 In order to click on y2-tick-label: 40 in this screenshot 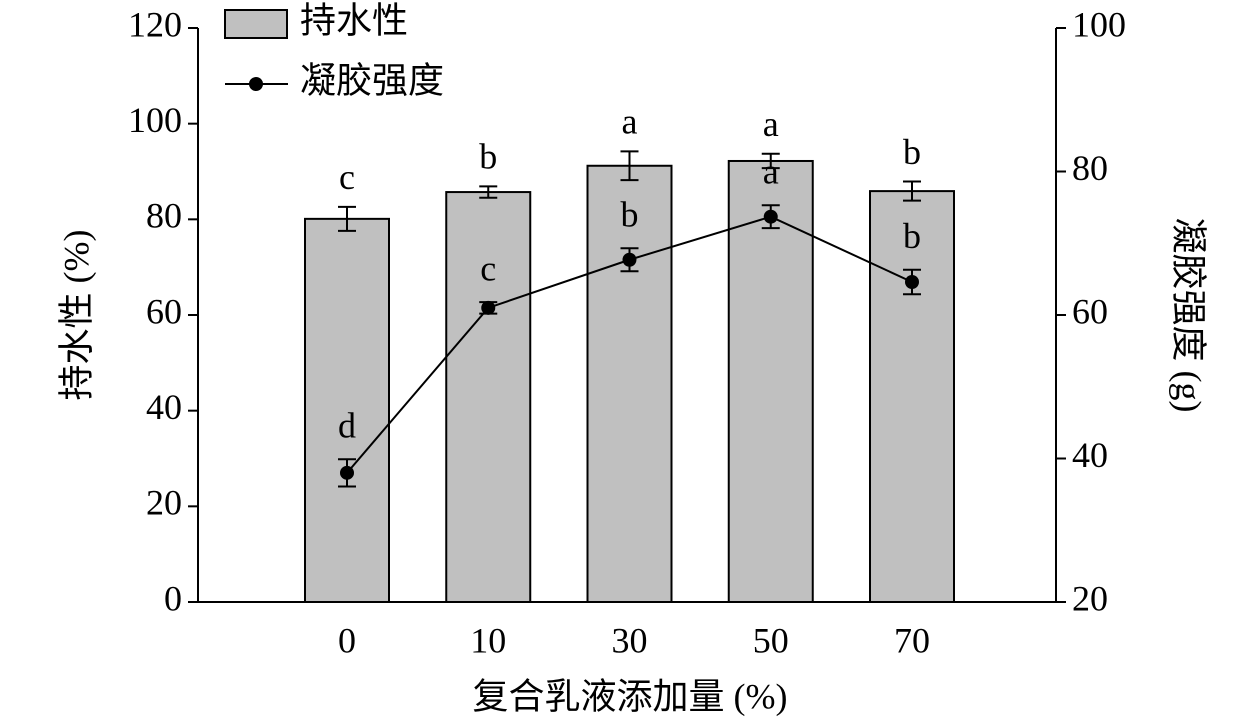, I will do `click(1090, 455)`.